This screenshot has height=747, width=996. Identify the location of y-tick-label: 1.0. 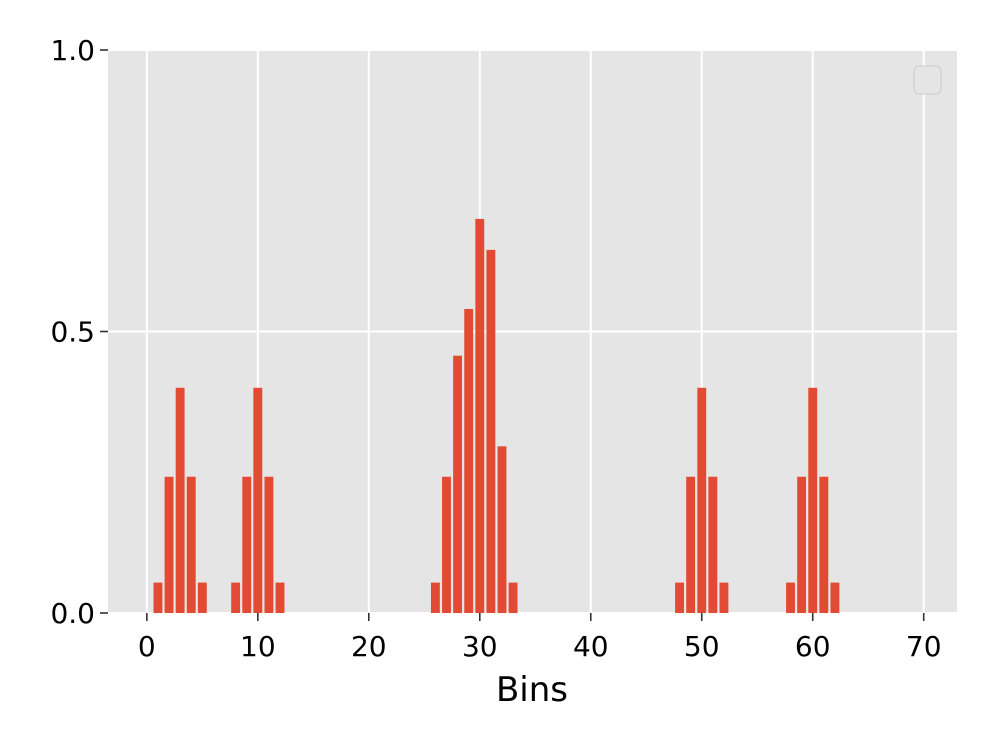
(72, 50).